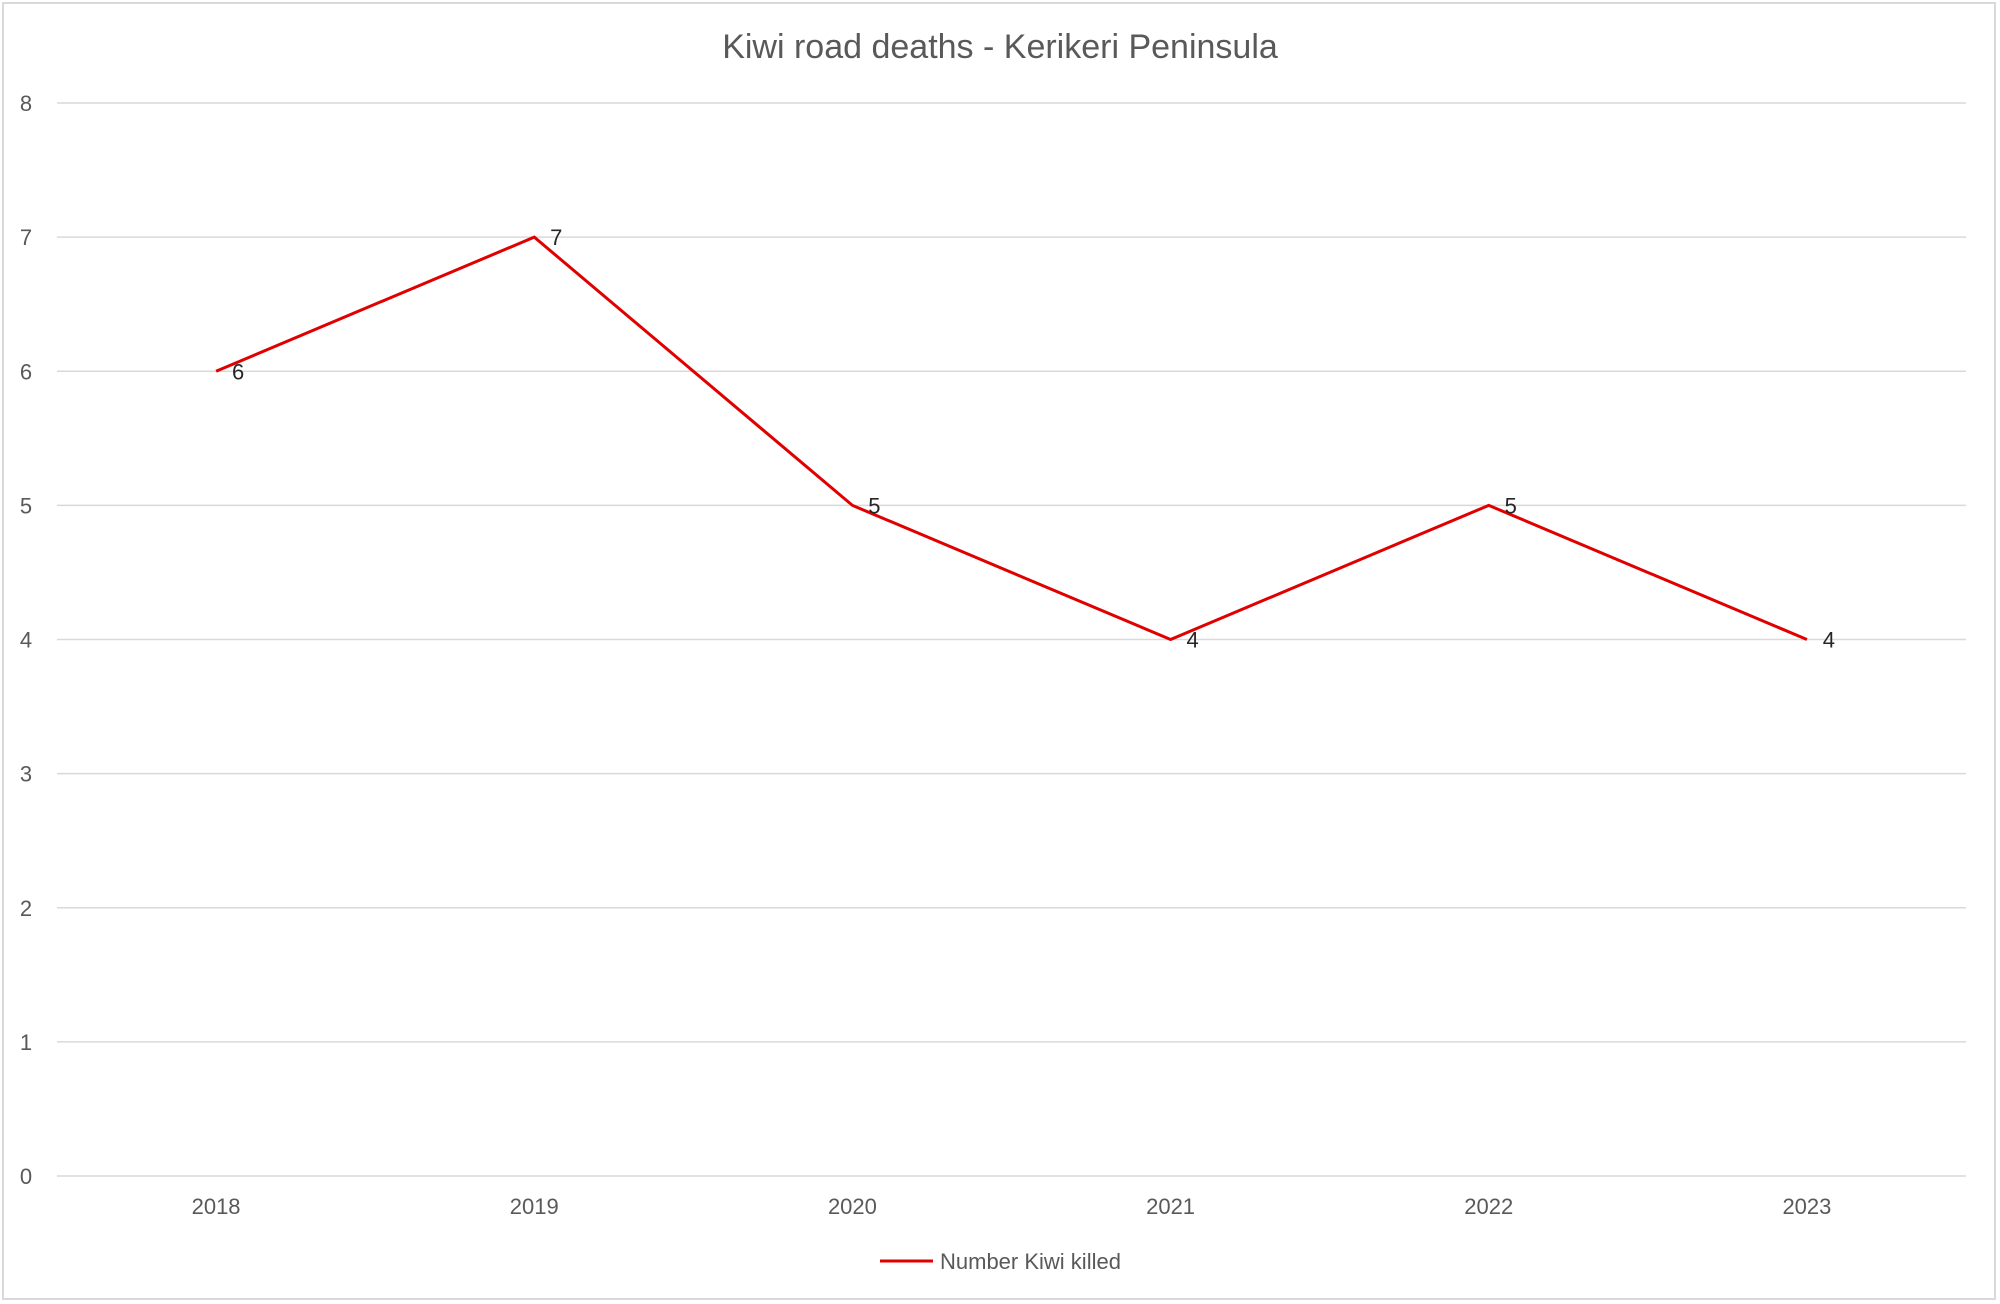 This screenshot has height=1304, width=2000. What do you see at coordinates (1170, 1206) in the screenshot?
I see `x-tick-label-2021: 2021` at bounding box center [1170, 1206].